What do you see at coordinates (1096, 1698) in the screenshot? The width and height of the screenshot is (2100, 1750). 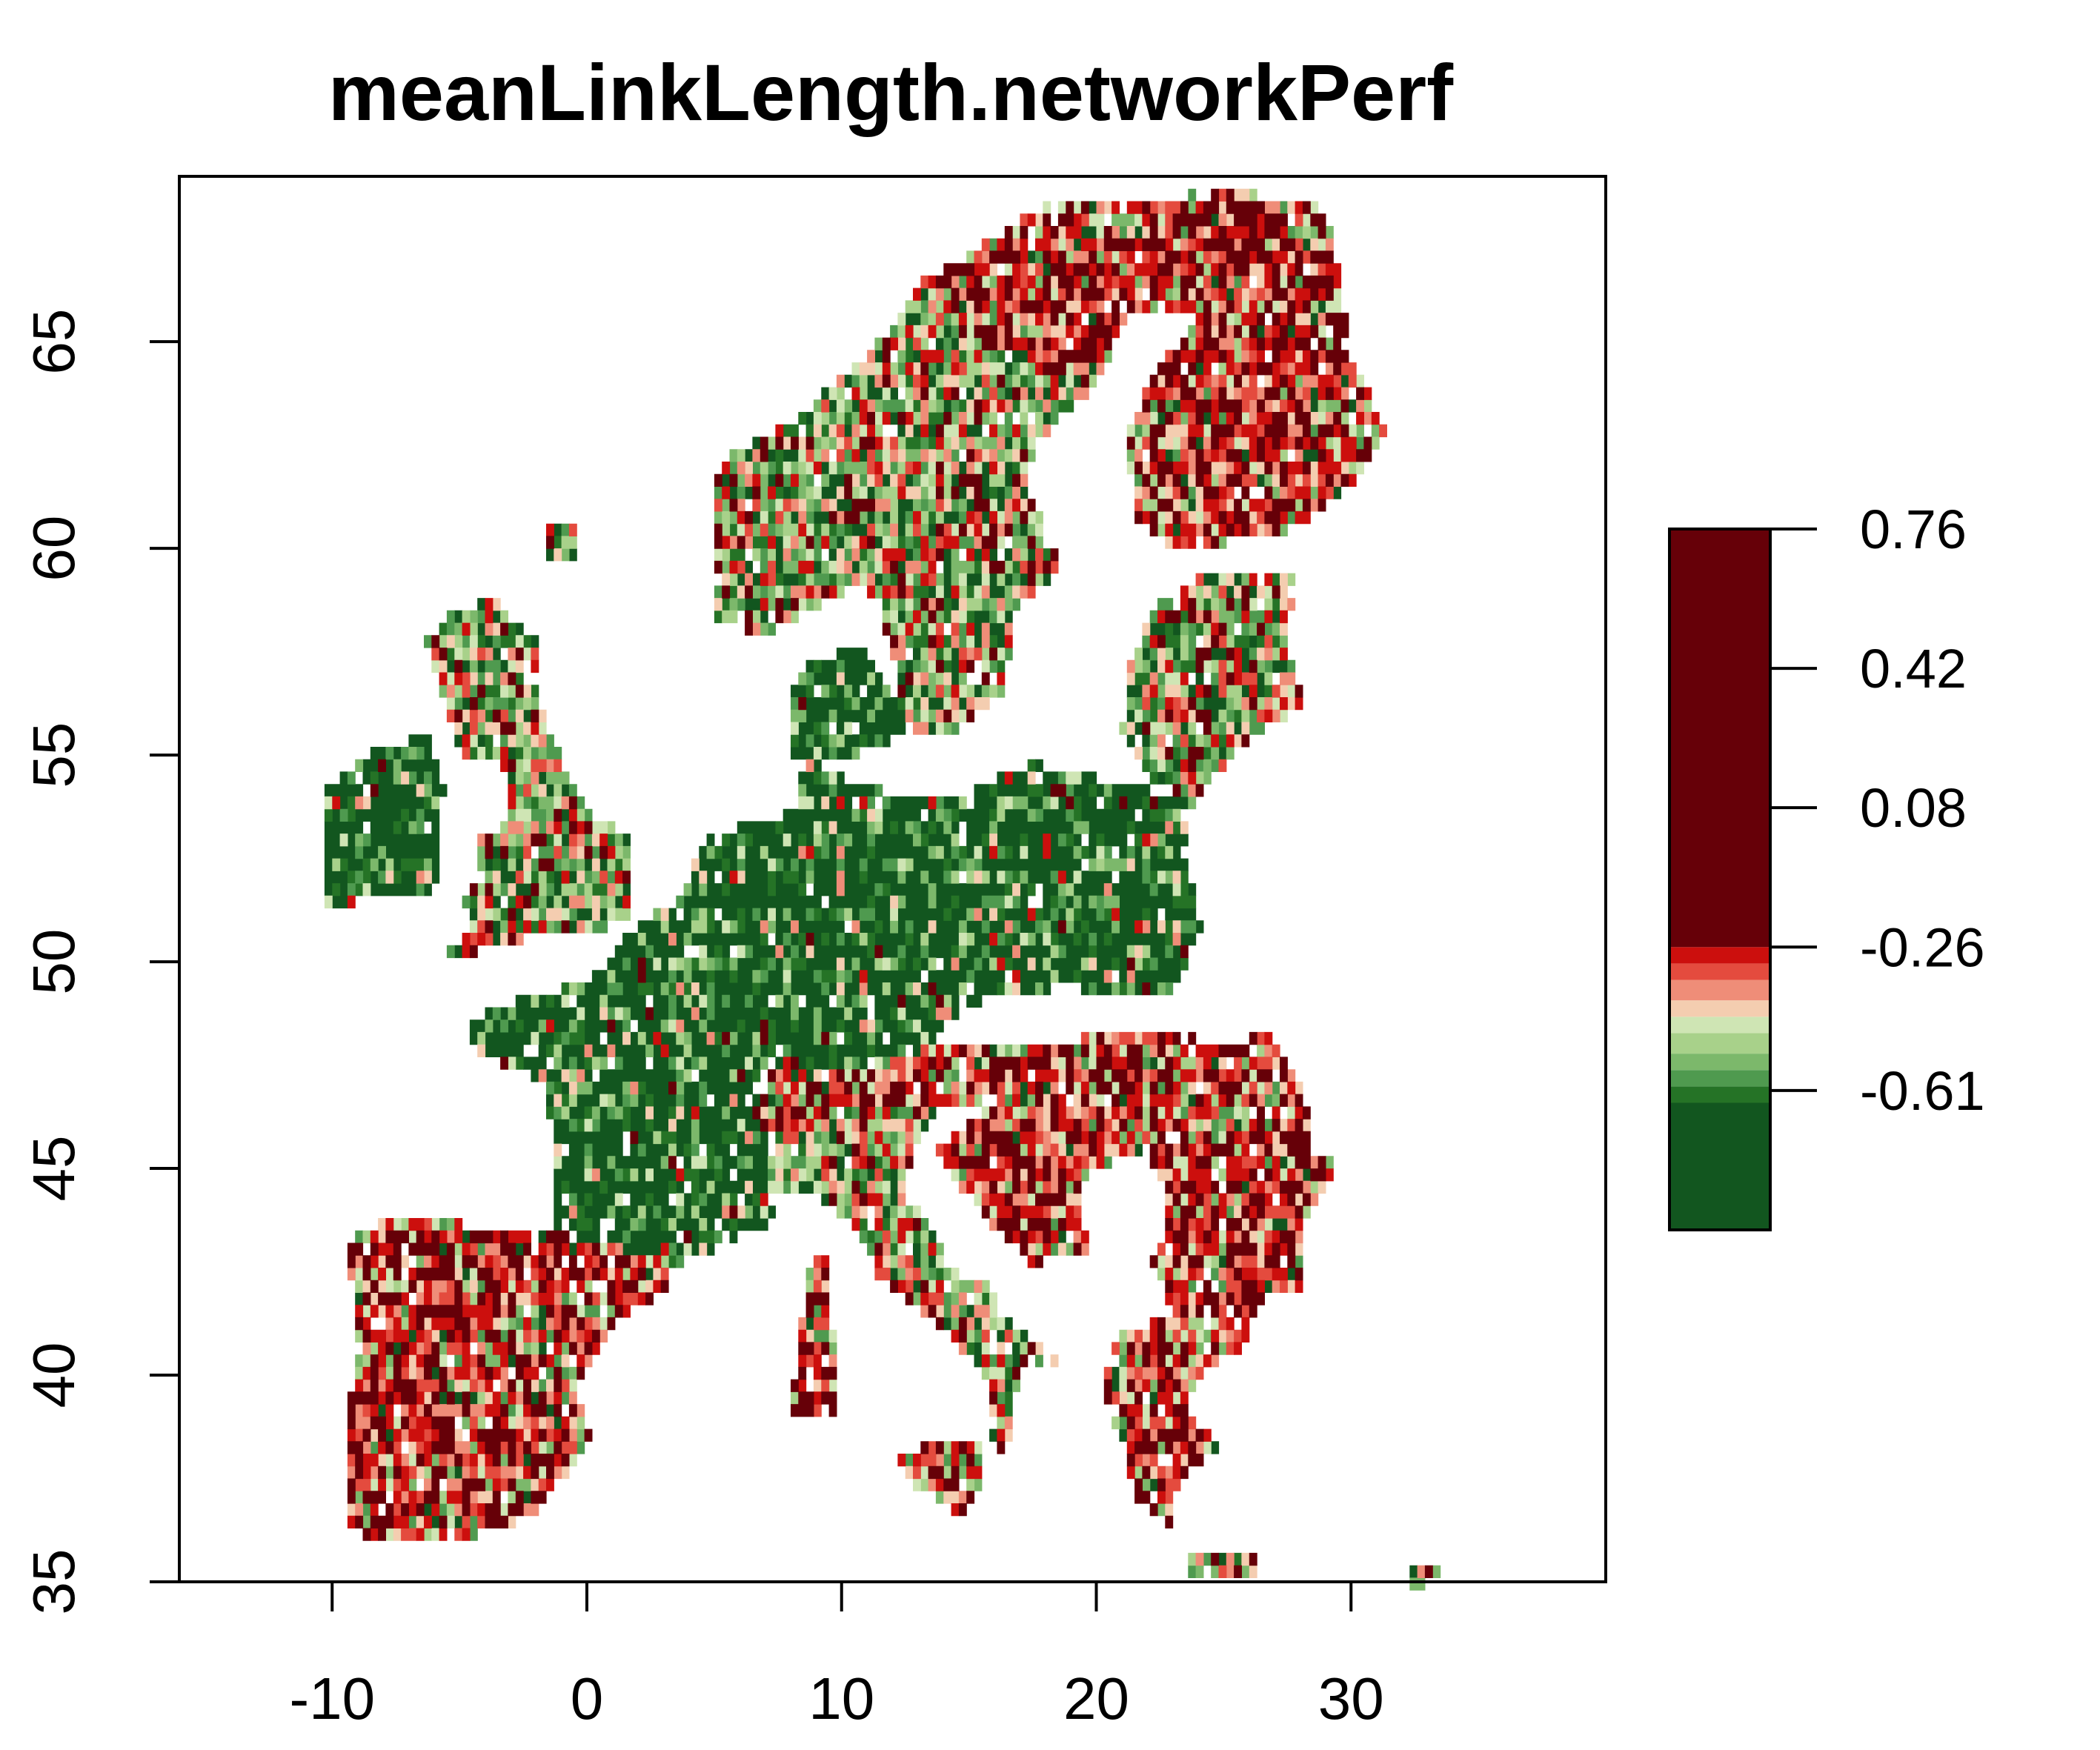 I see `x-tick-label: 20` at bounding box center [1096, 1698].